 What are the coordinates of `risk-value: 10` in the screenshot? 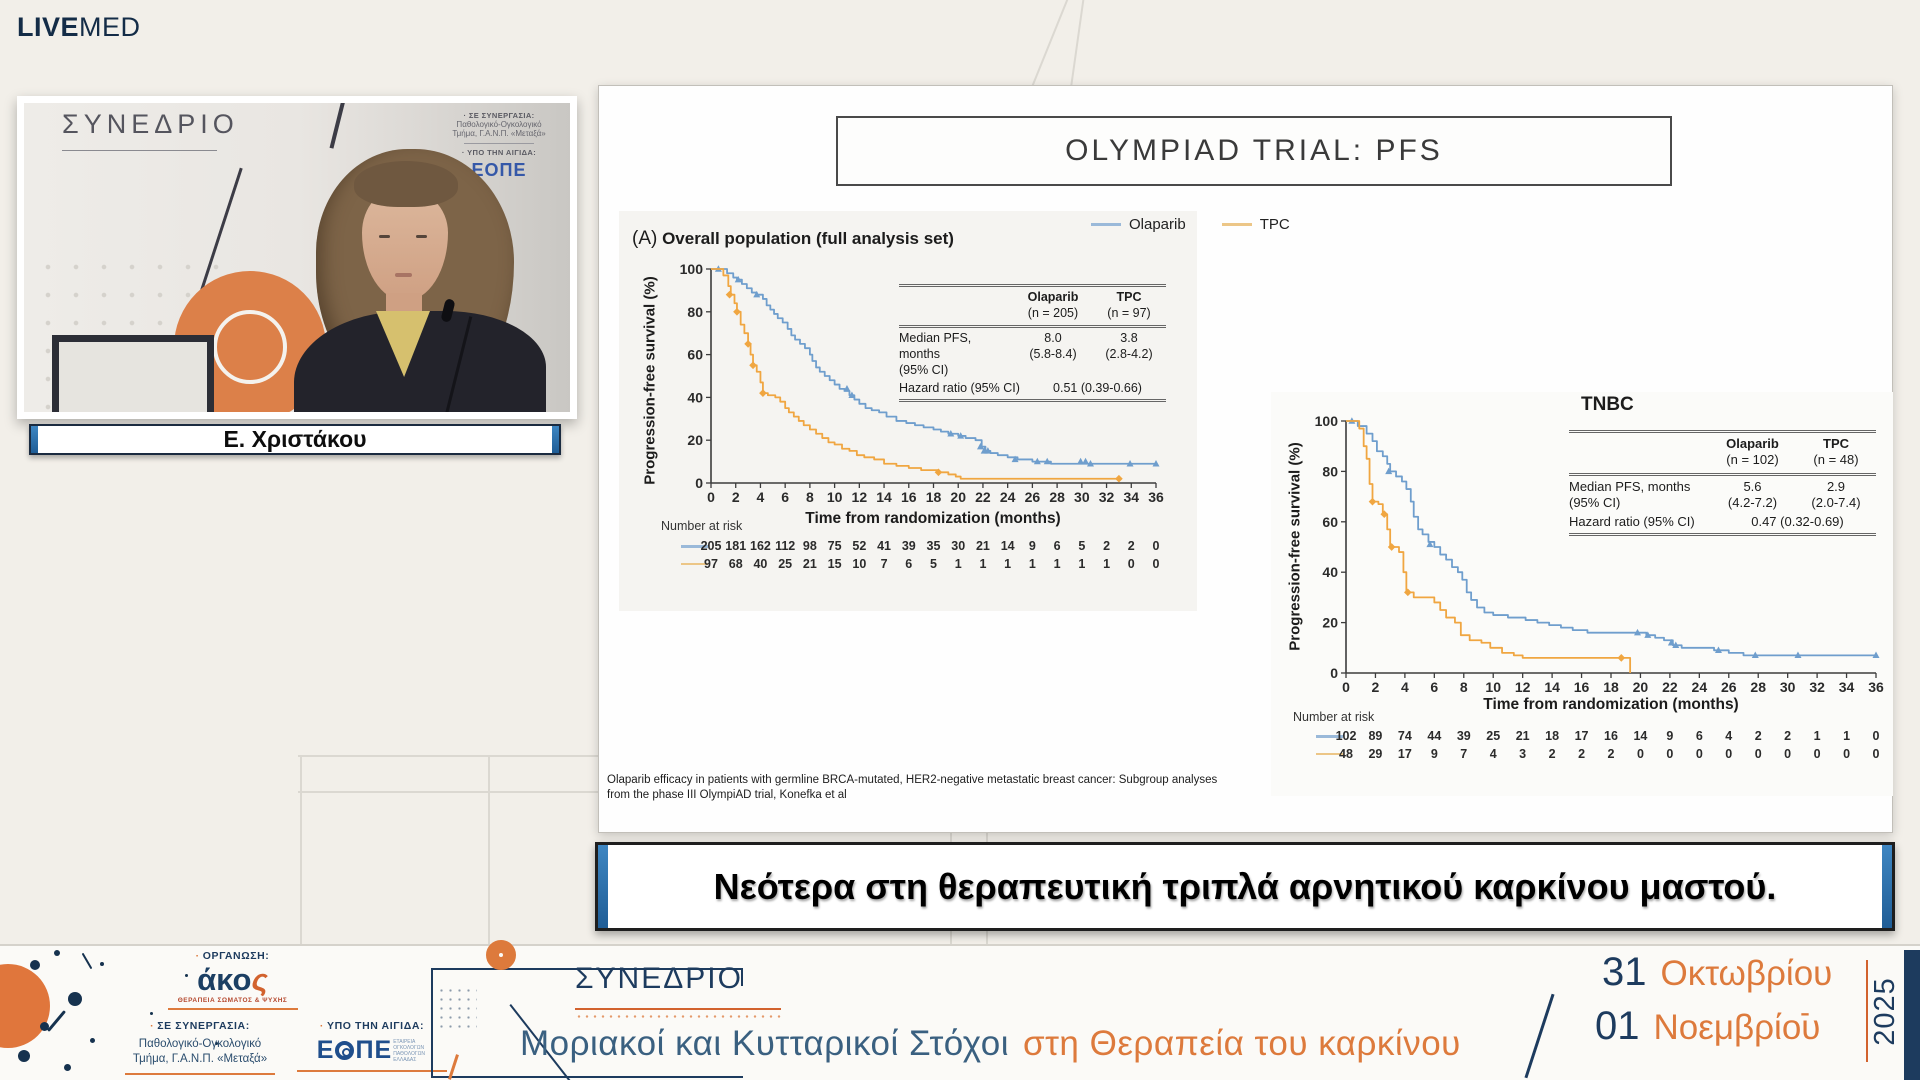 It's located at (859, 563).